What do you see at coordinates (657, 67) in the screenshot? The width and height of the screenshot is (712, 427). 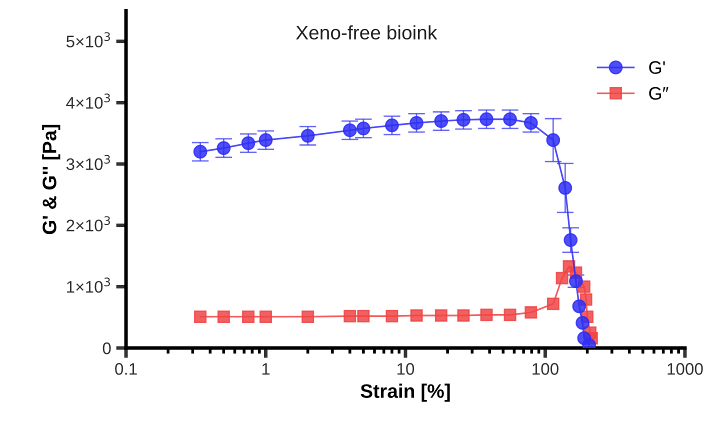 I see `legend-label: G'` at bounding box center [657, 67].